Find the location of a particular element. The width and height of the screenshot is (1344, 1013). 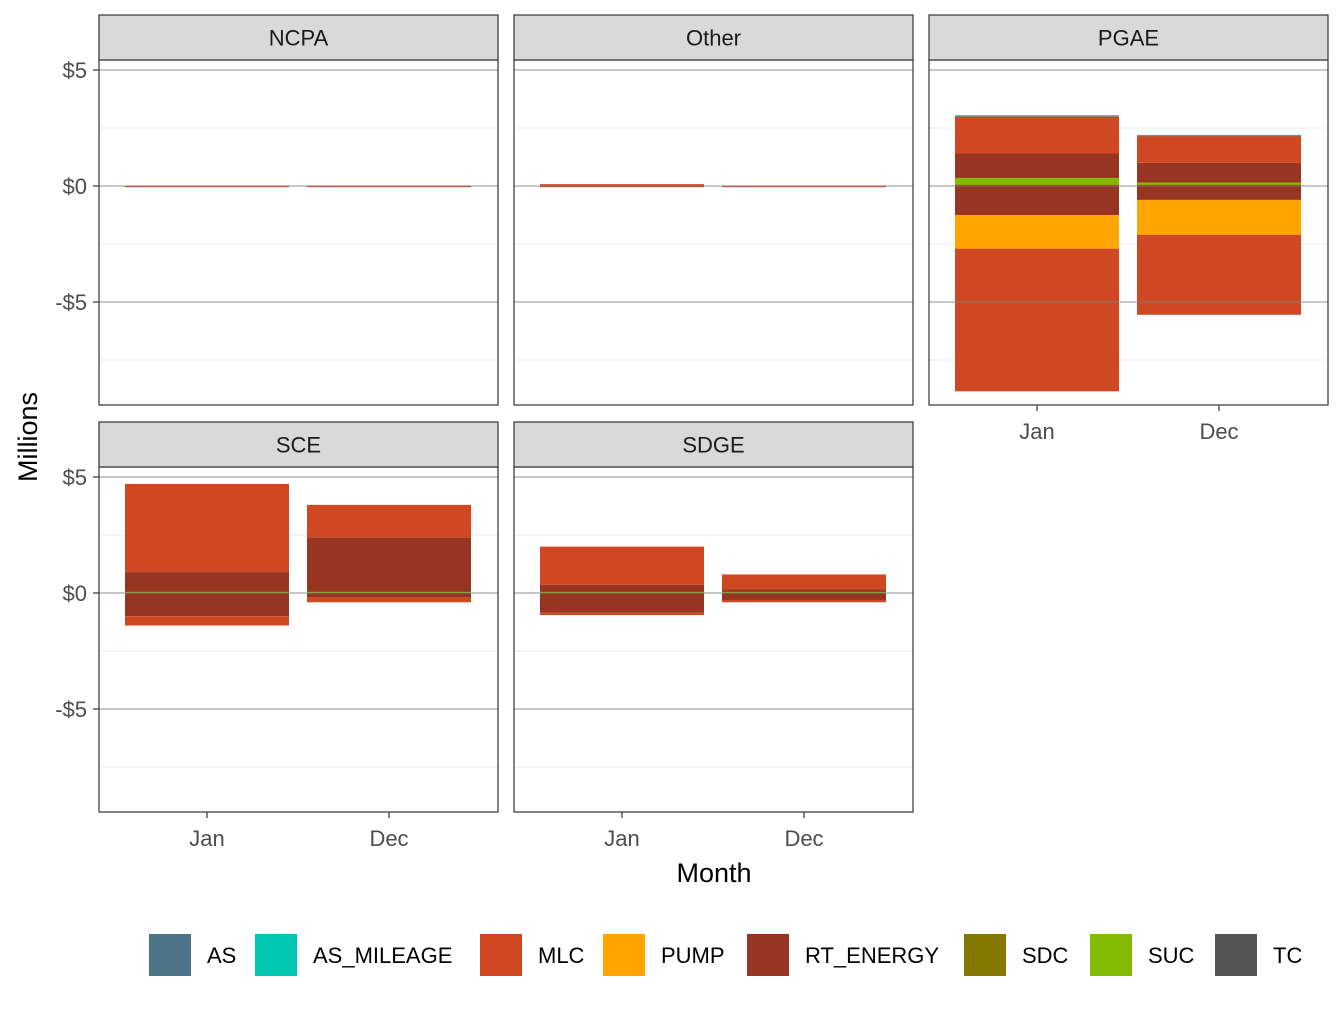

bar-sce-suc-dec is located at coordinates (389, 592).